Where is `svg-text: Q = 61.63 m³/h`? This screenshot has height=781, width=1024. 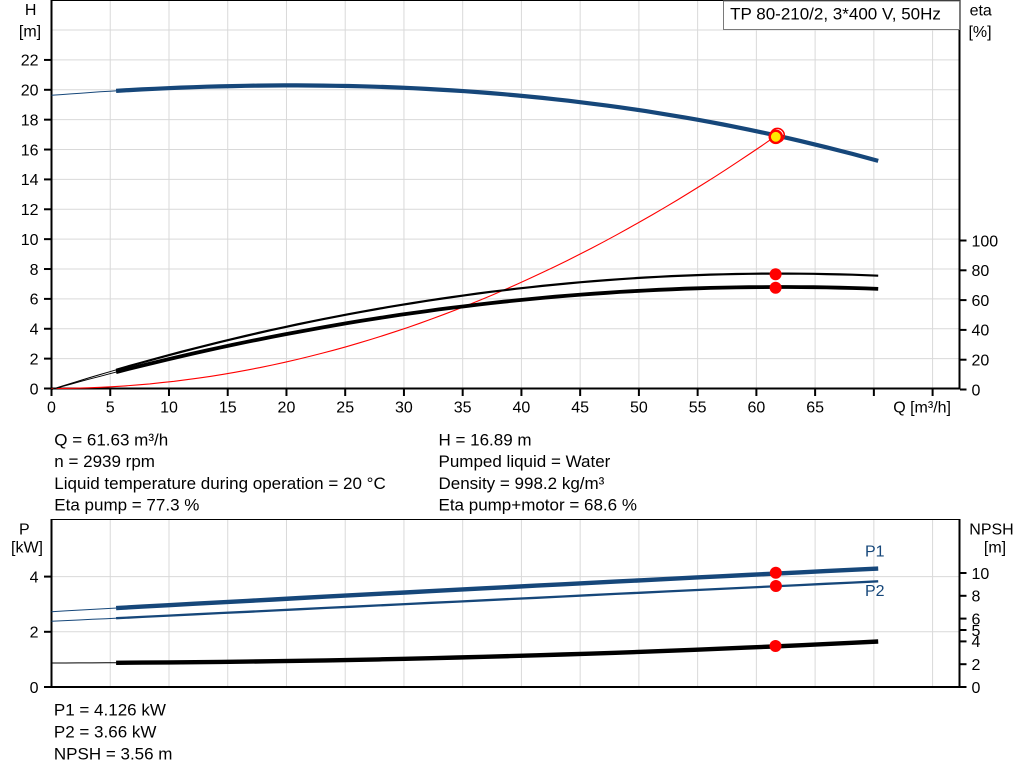
svg-text: Q = 61.63 m³/h is located at coordinates (111, 440).